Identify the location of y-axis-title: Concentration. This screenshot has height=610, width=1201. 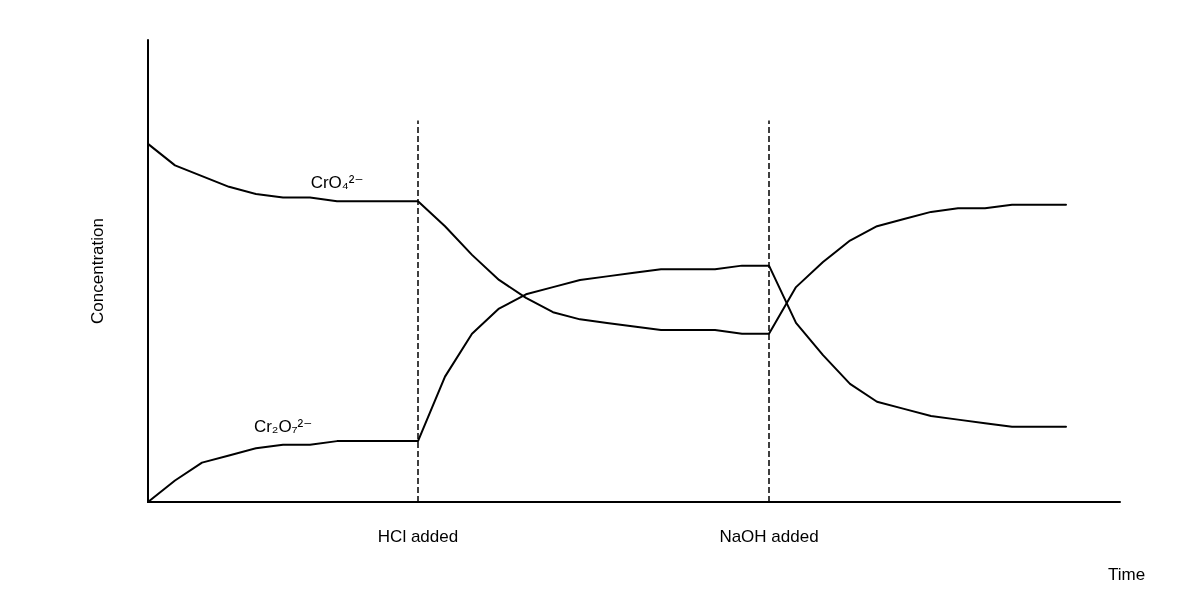
(97, 271).